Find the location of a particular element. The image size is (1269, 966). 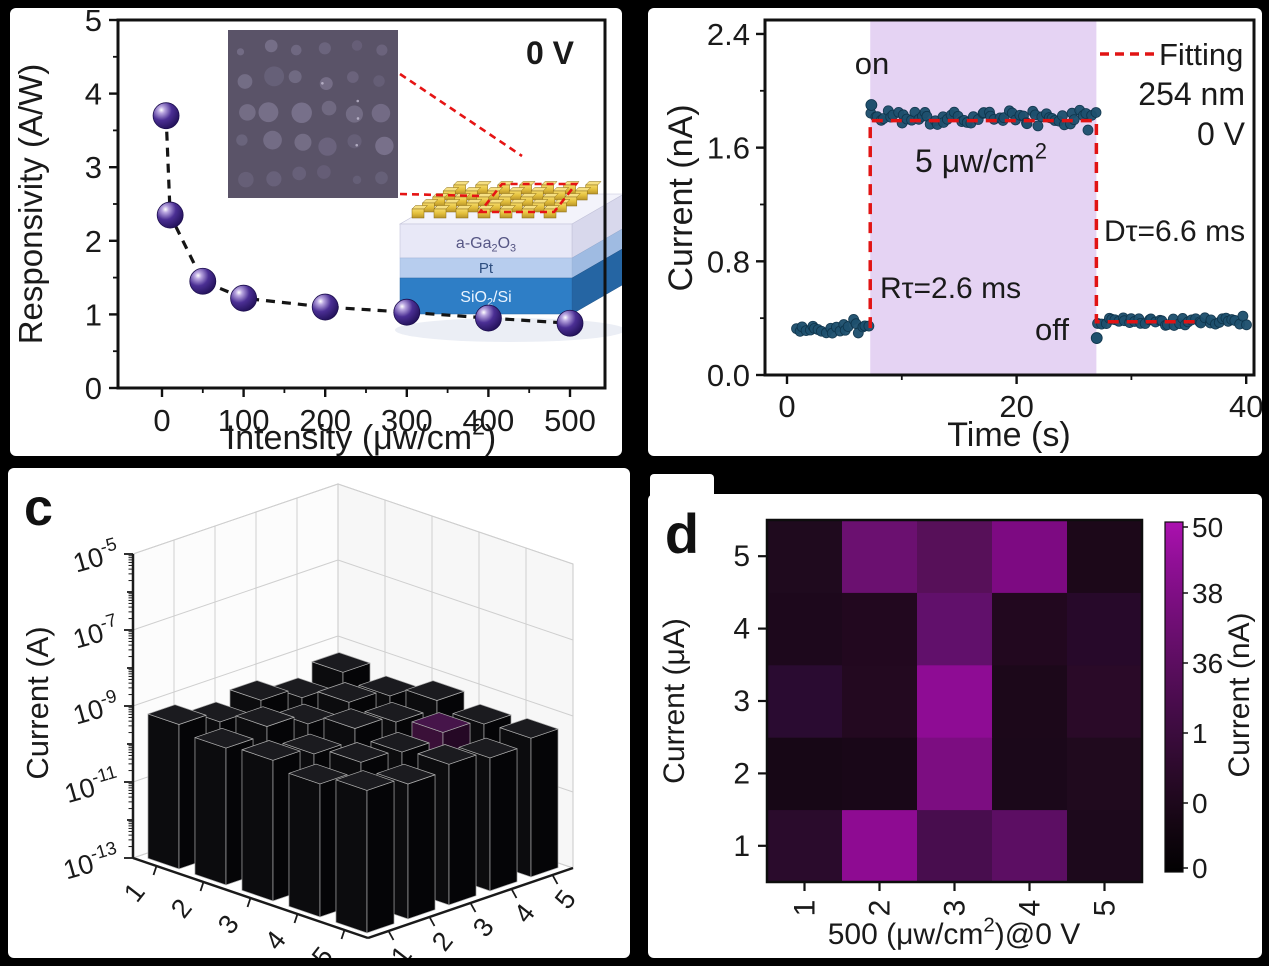

x-tick-d: 2 is located at coordinates (879, 908).